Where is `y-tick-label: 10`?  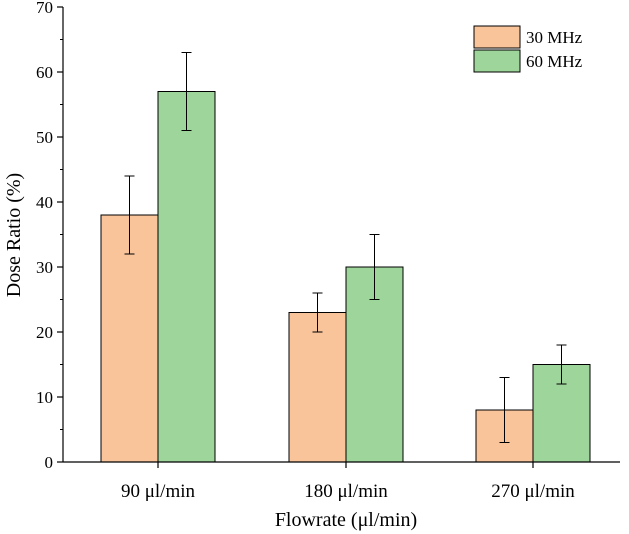
y-tick-label: 10 is located at coordinates (44, 397).